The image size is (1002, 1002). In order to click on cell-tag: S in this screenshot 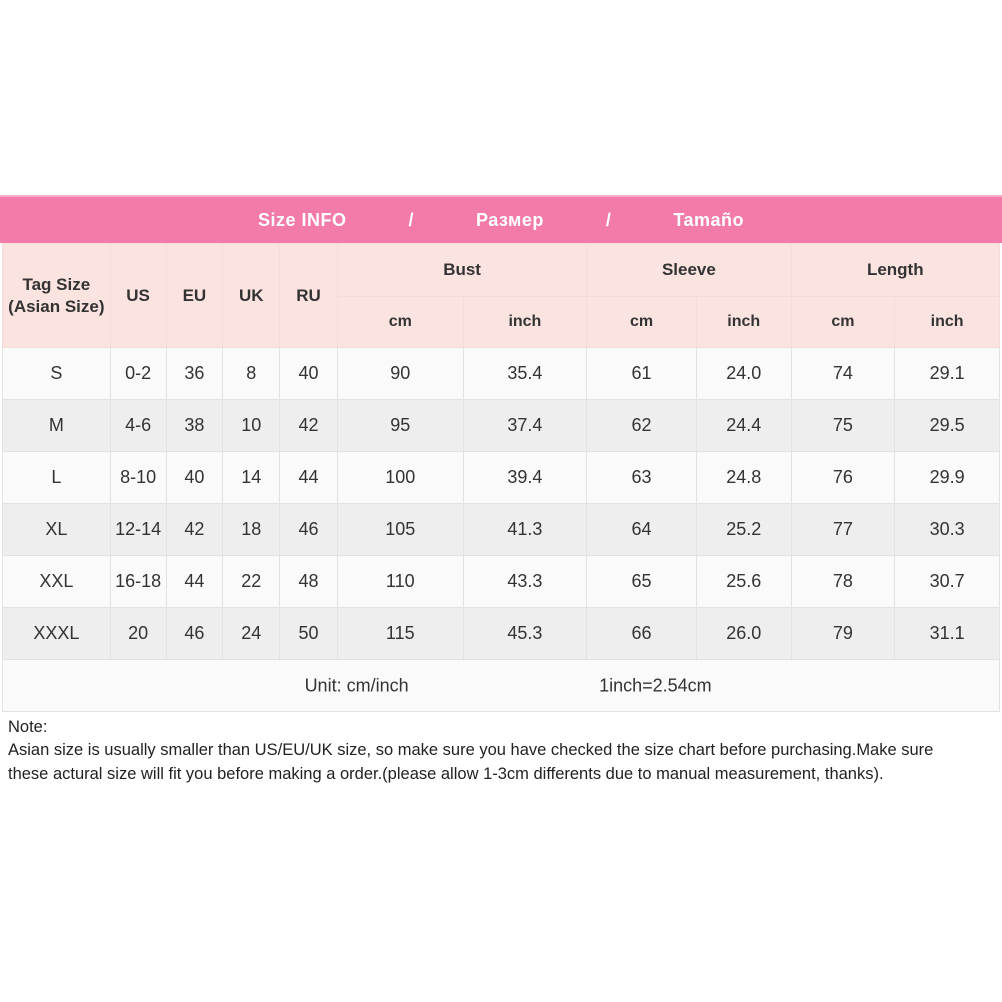, I will do `click(56, 373)`.